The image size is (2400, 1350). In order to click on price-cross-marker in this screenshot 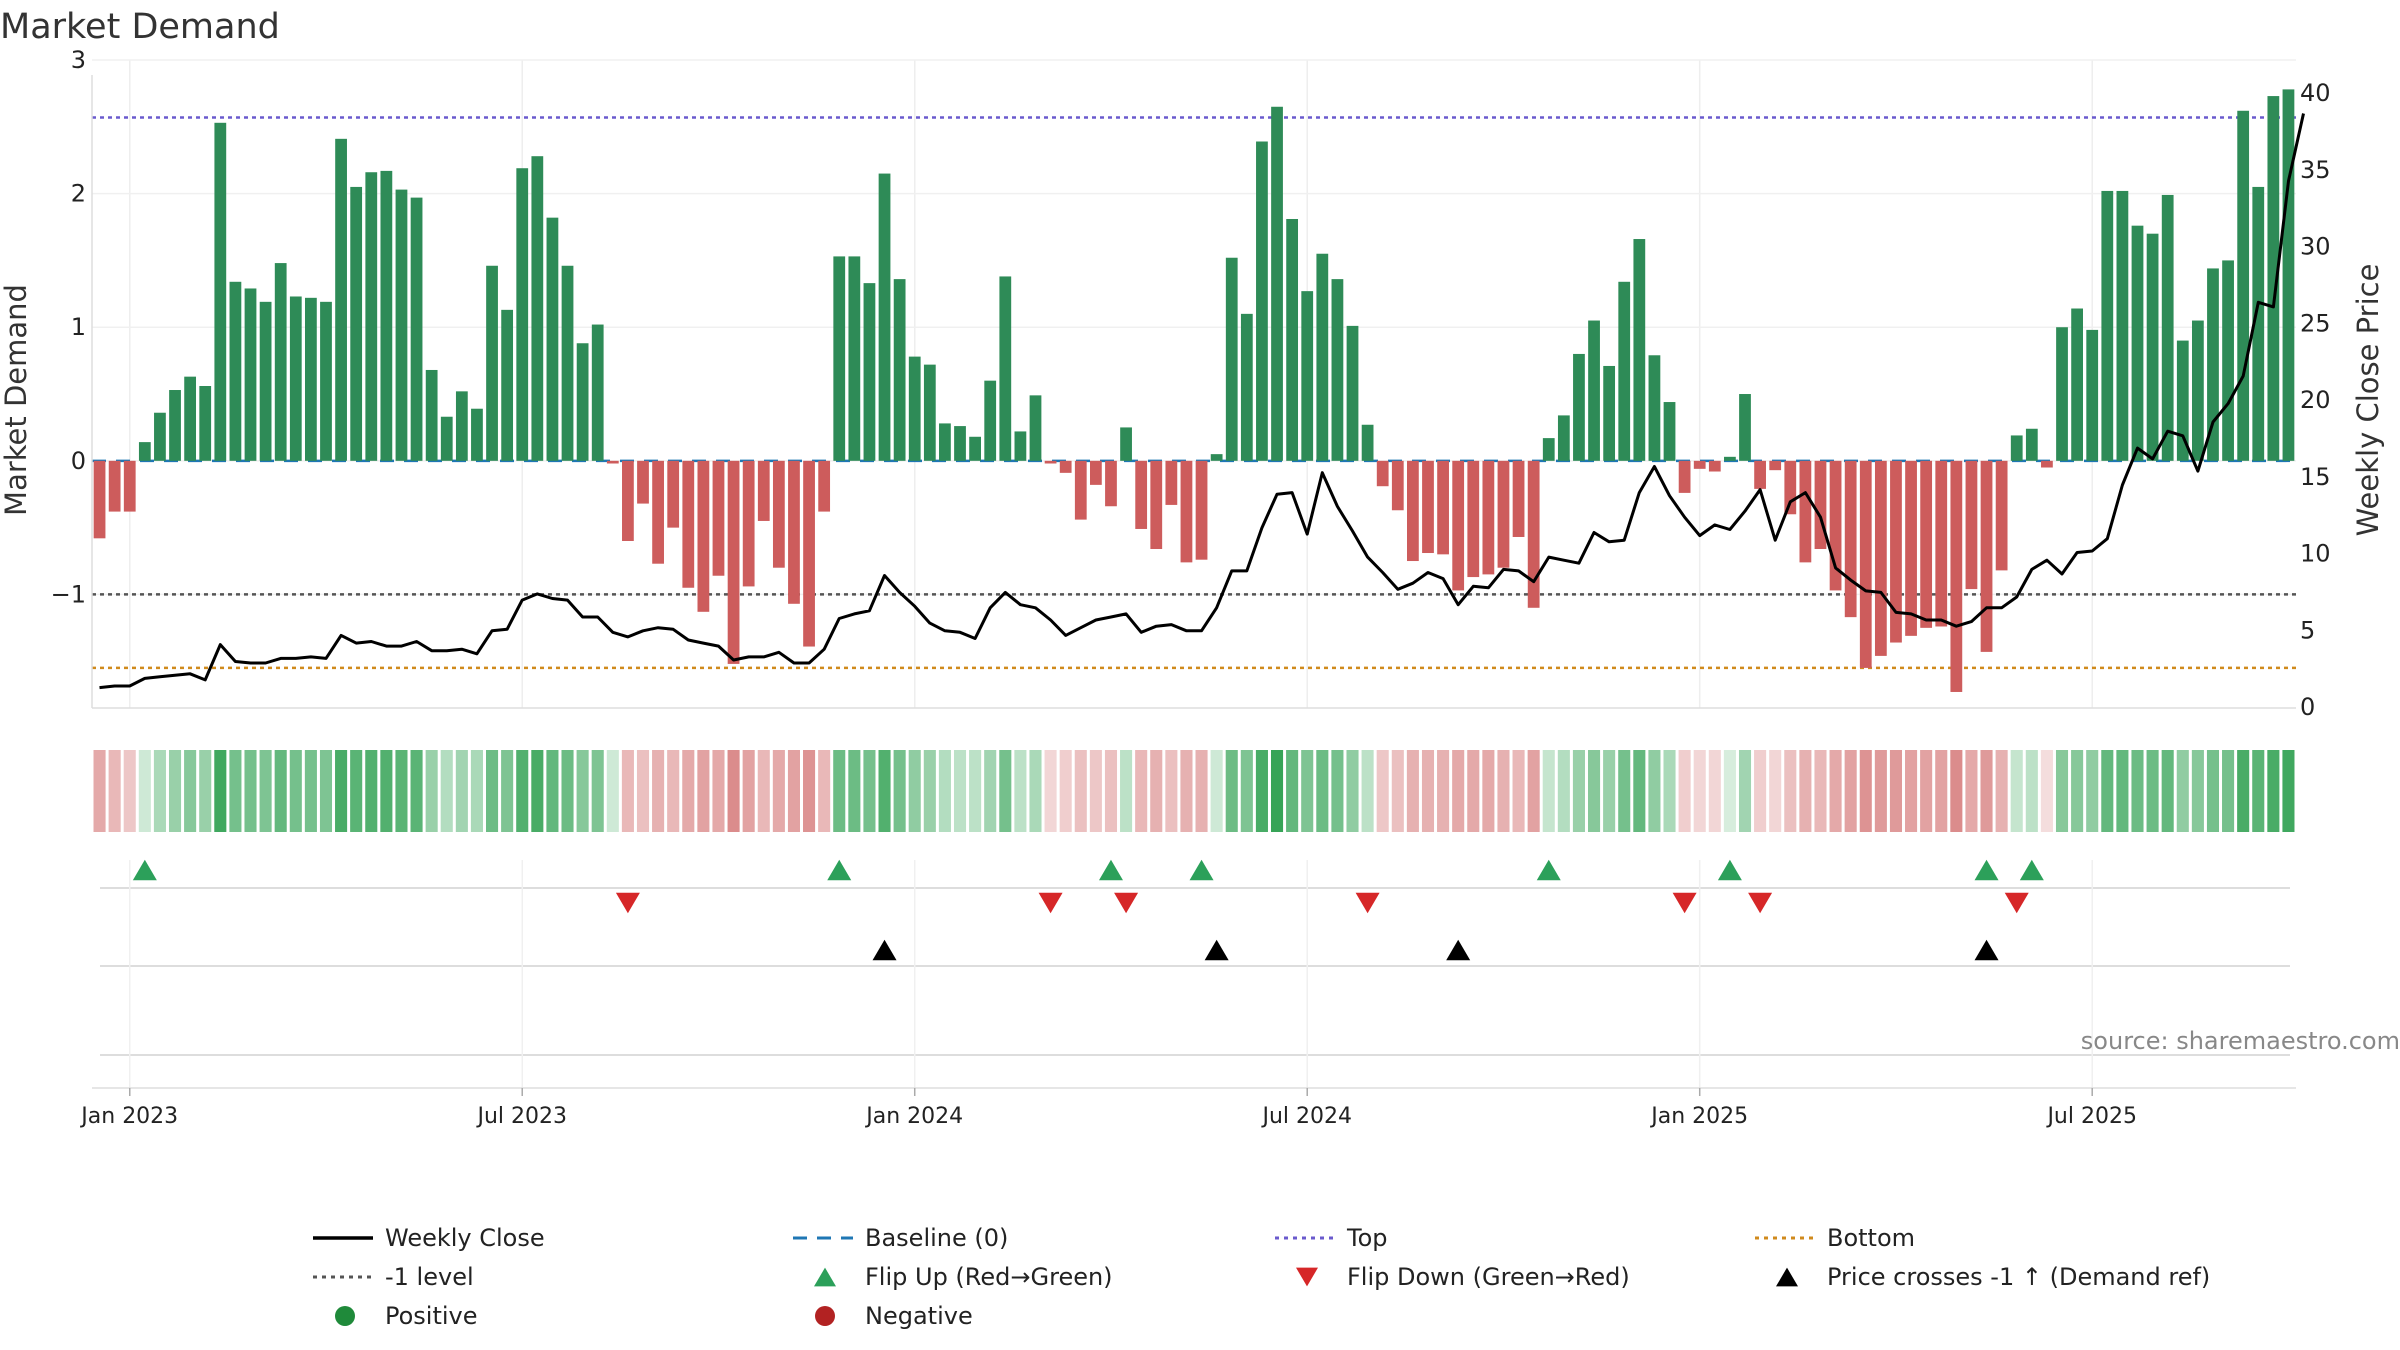, I will do `click(1216, 950)`.